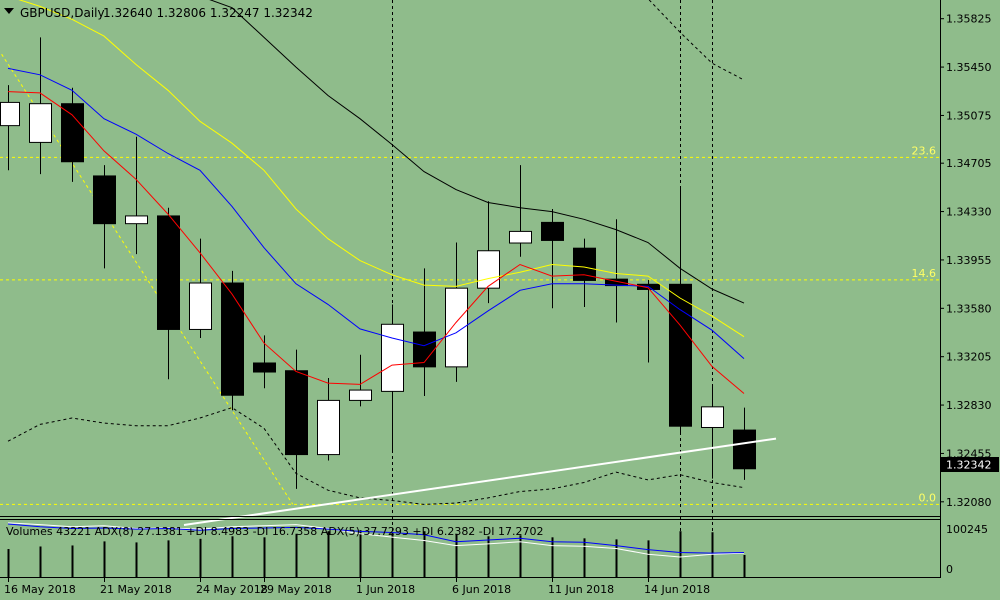  Describe the element at coordinates (969, 212) in the screenshot. I see `price-tick-label: 1.34330` at that location.